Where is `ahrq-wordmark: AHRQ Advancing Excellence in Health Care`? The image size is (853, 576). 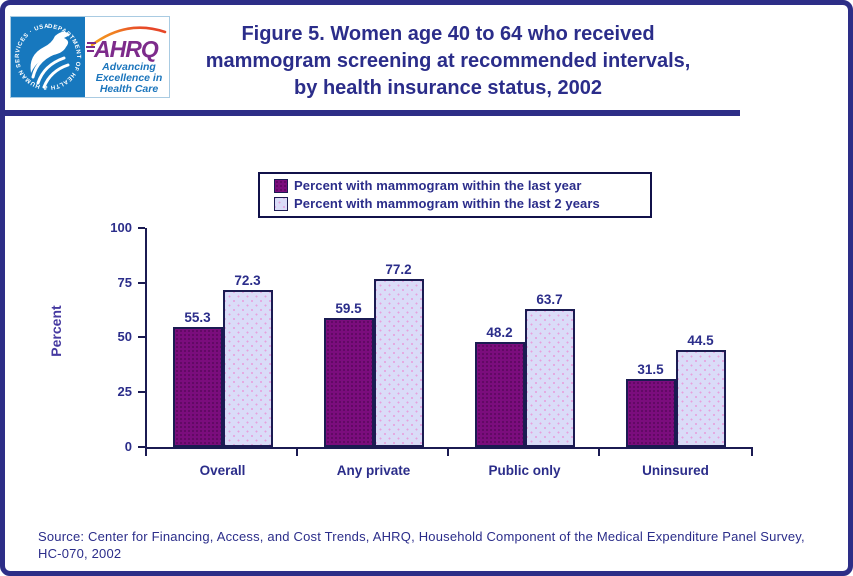 ahrq-wordmark: AHRQ Advancing Excellence in Health Care is located at coordinates (127, 57).